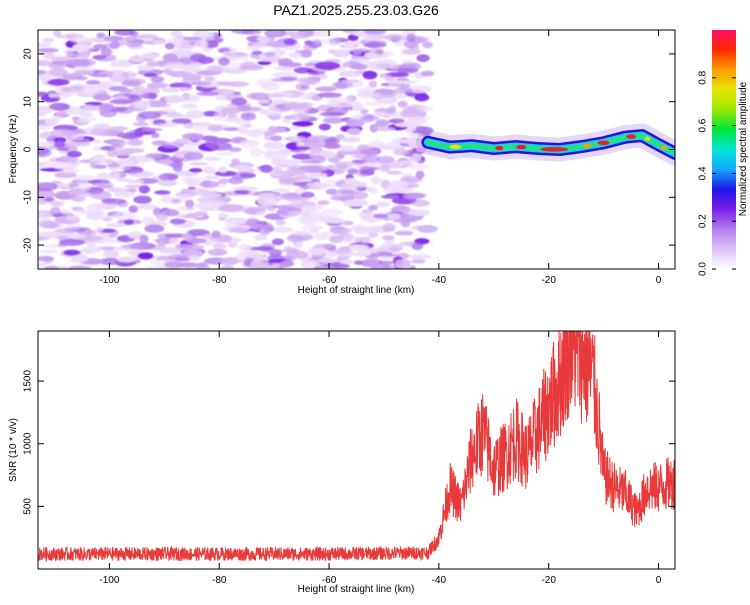 The image size is (750, 605). I want to click on snr-y-tick-label: 1500, so click(28, 381).